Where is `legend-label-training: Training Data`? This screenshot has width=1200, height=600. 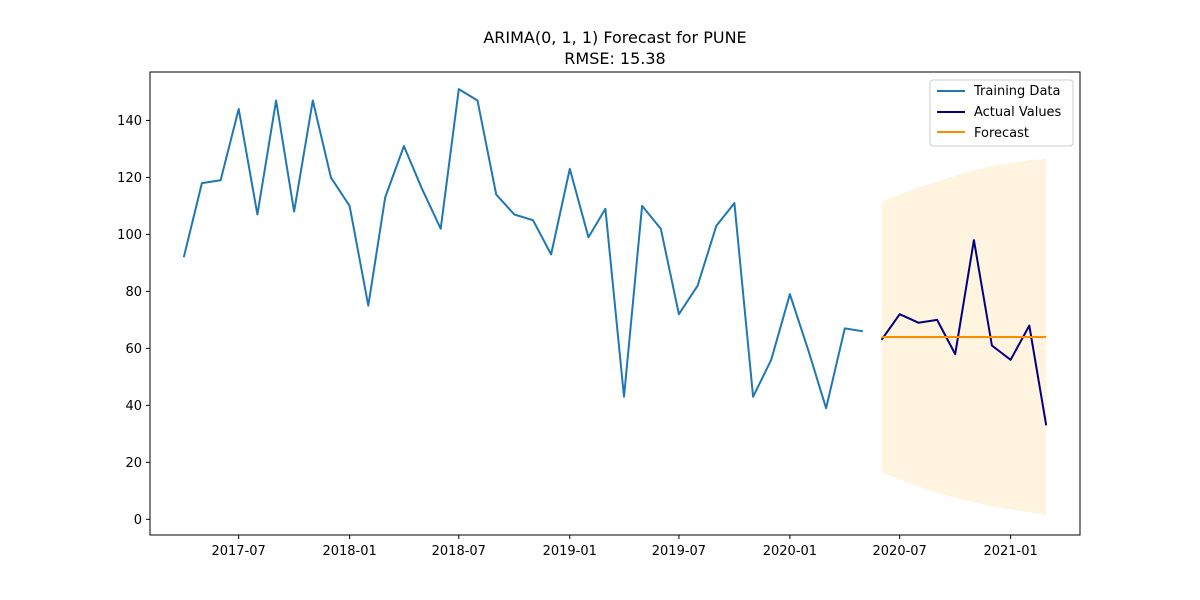
legend-label-training: Training Data is located at coordinates (1016, 91).